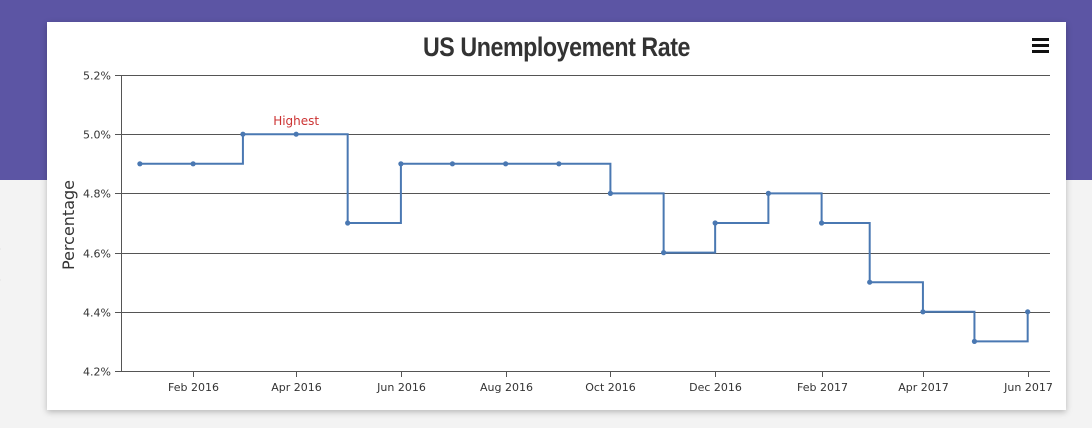  Describe the element at coordinates (506, 387) in the screenshot. I see `x-tick-label: Aug 2016` at that location.